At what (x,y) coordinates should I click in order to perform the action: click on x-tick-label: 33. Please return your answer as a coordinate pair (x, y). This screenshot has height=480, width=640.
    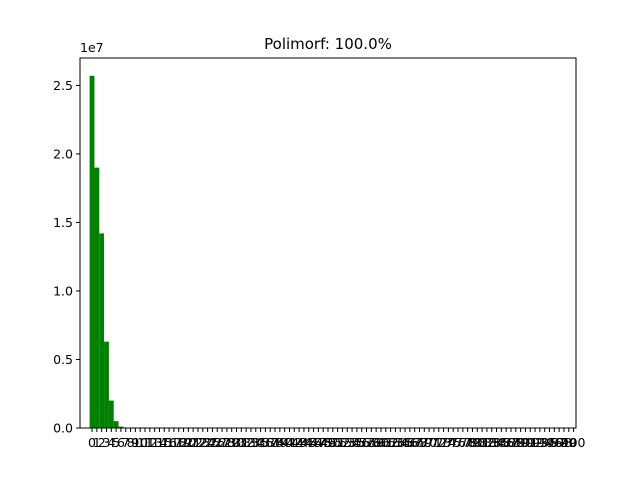
    Looking at the image, I should click on (251, 442).